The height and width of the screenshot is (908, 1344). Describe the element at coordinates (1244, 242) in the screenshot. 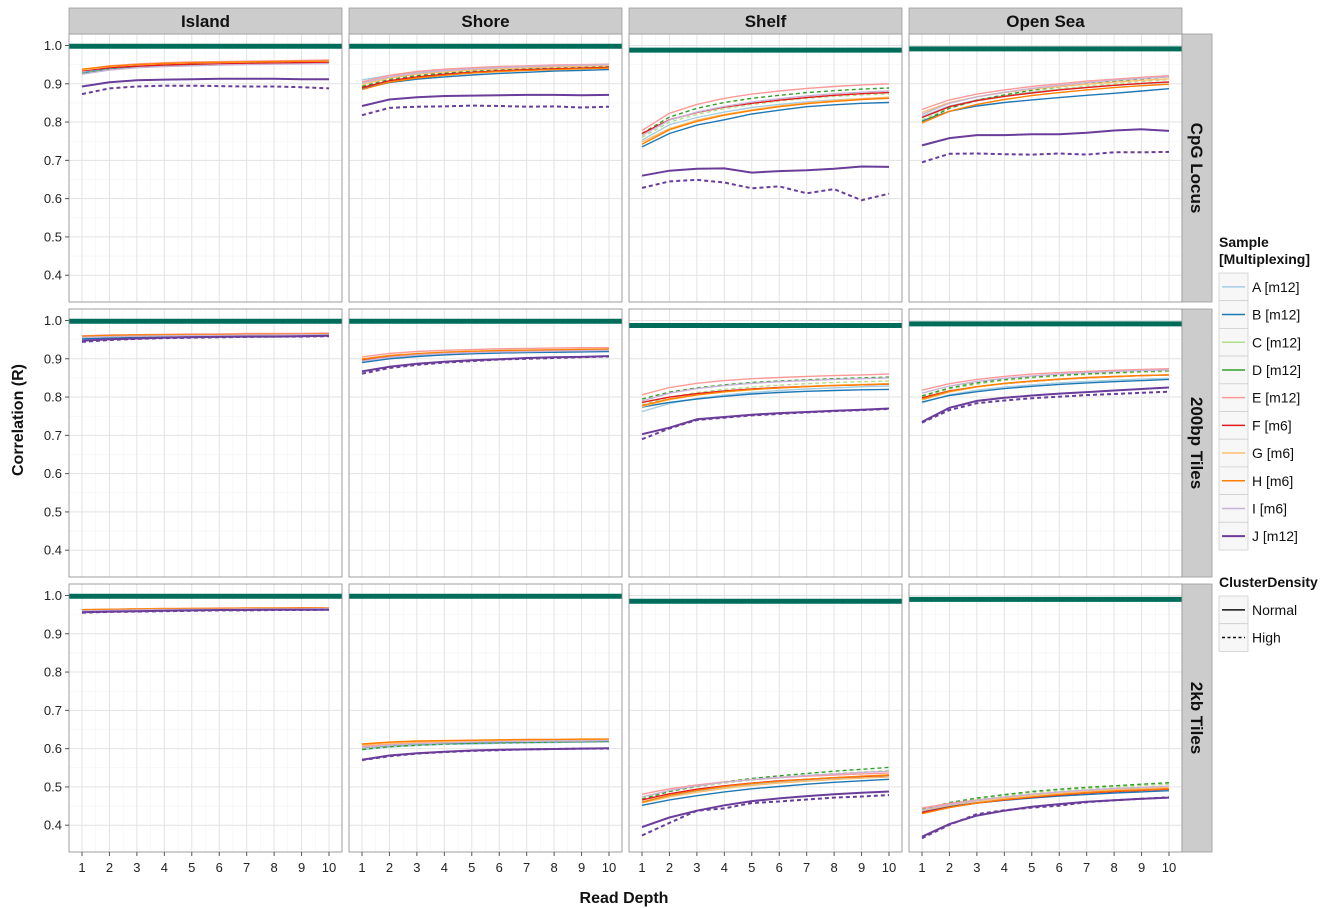

I see `legend-sample-title: Sample` at that location.